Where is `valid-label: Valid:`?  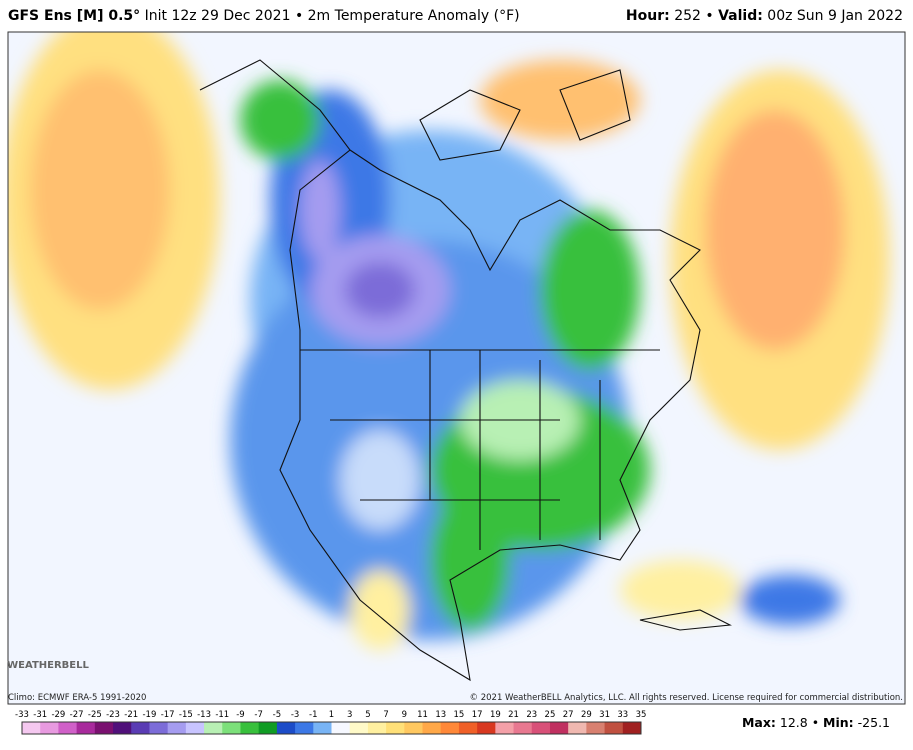 valid-label: Valid: is located at coordinates (740, 16).